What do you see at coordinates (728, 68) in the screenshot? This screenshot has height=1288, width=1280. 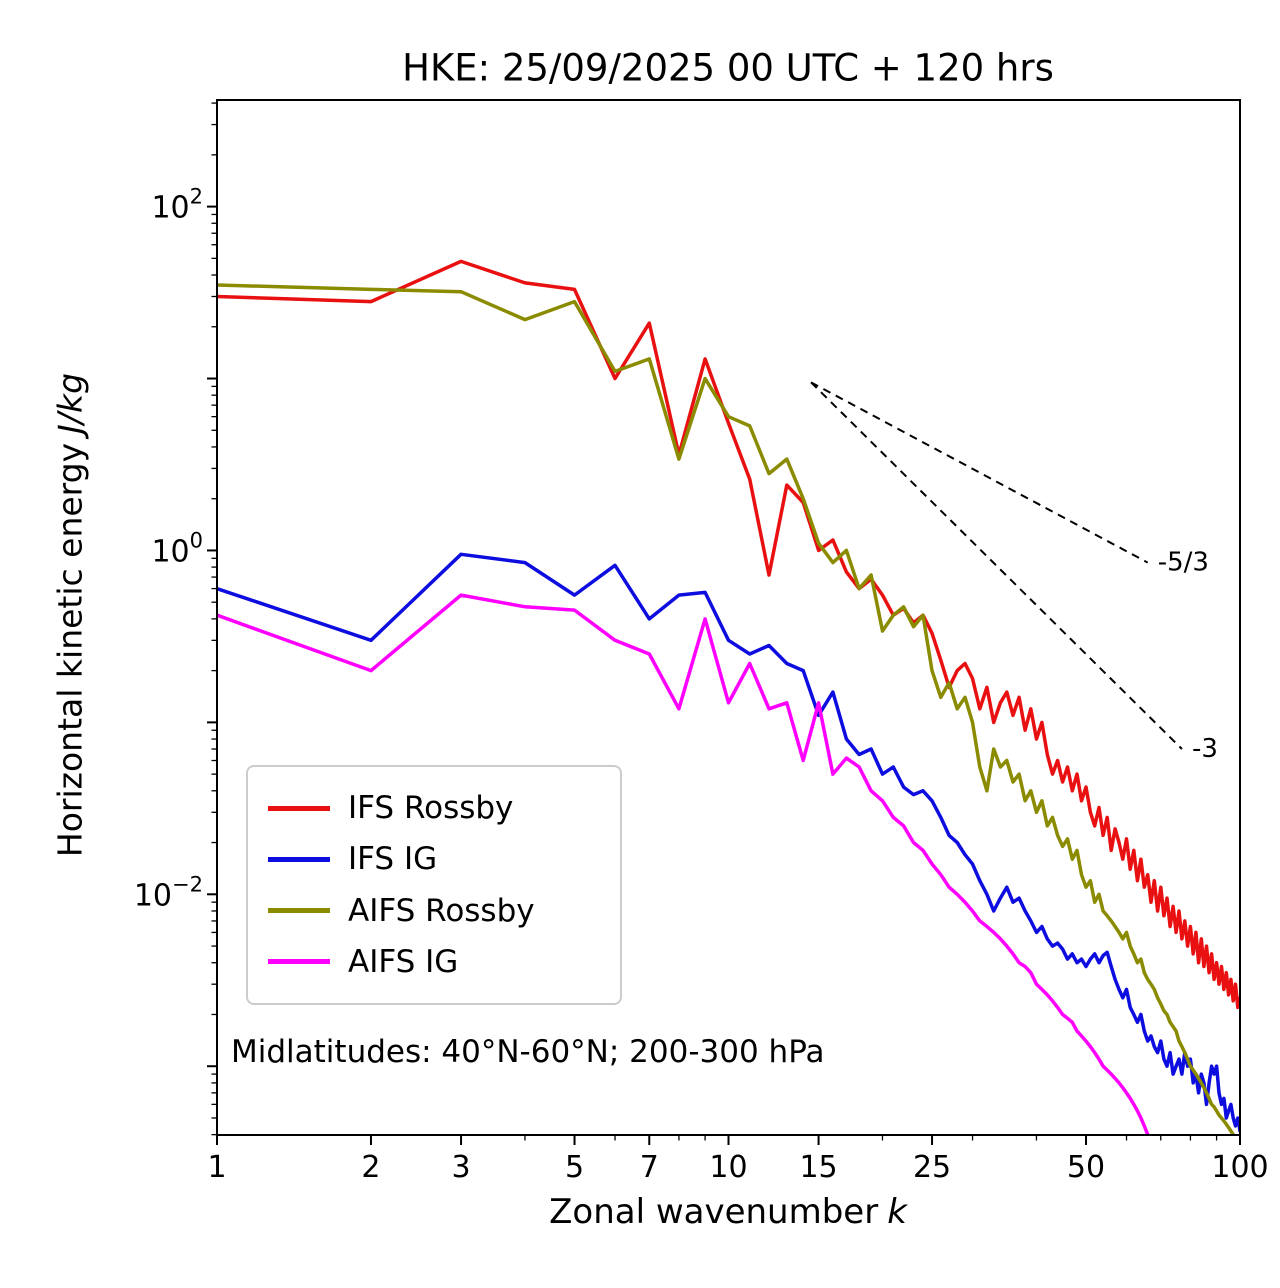 I see `chart-title: HKE: 25/09/2025 00 UTC + 120 hrs` at bounding box center [728, 68].